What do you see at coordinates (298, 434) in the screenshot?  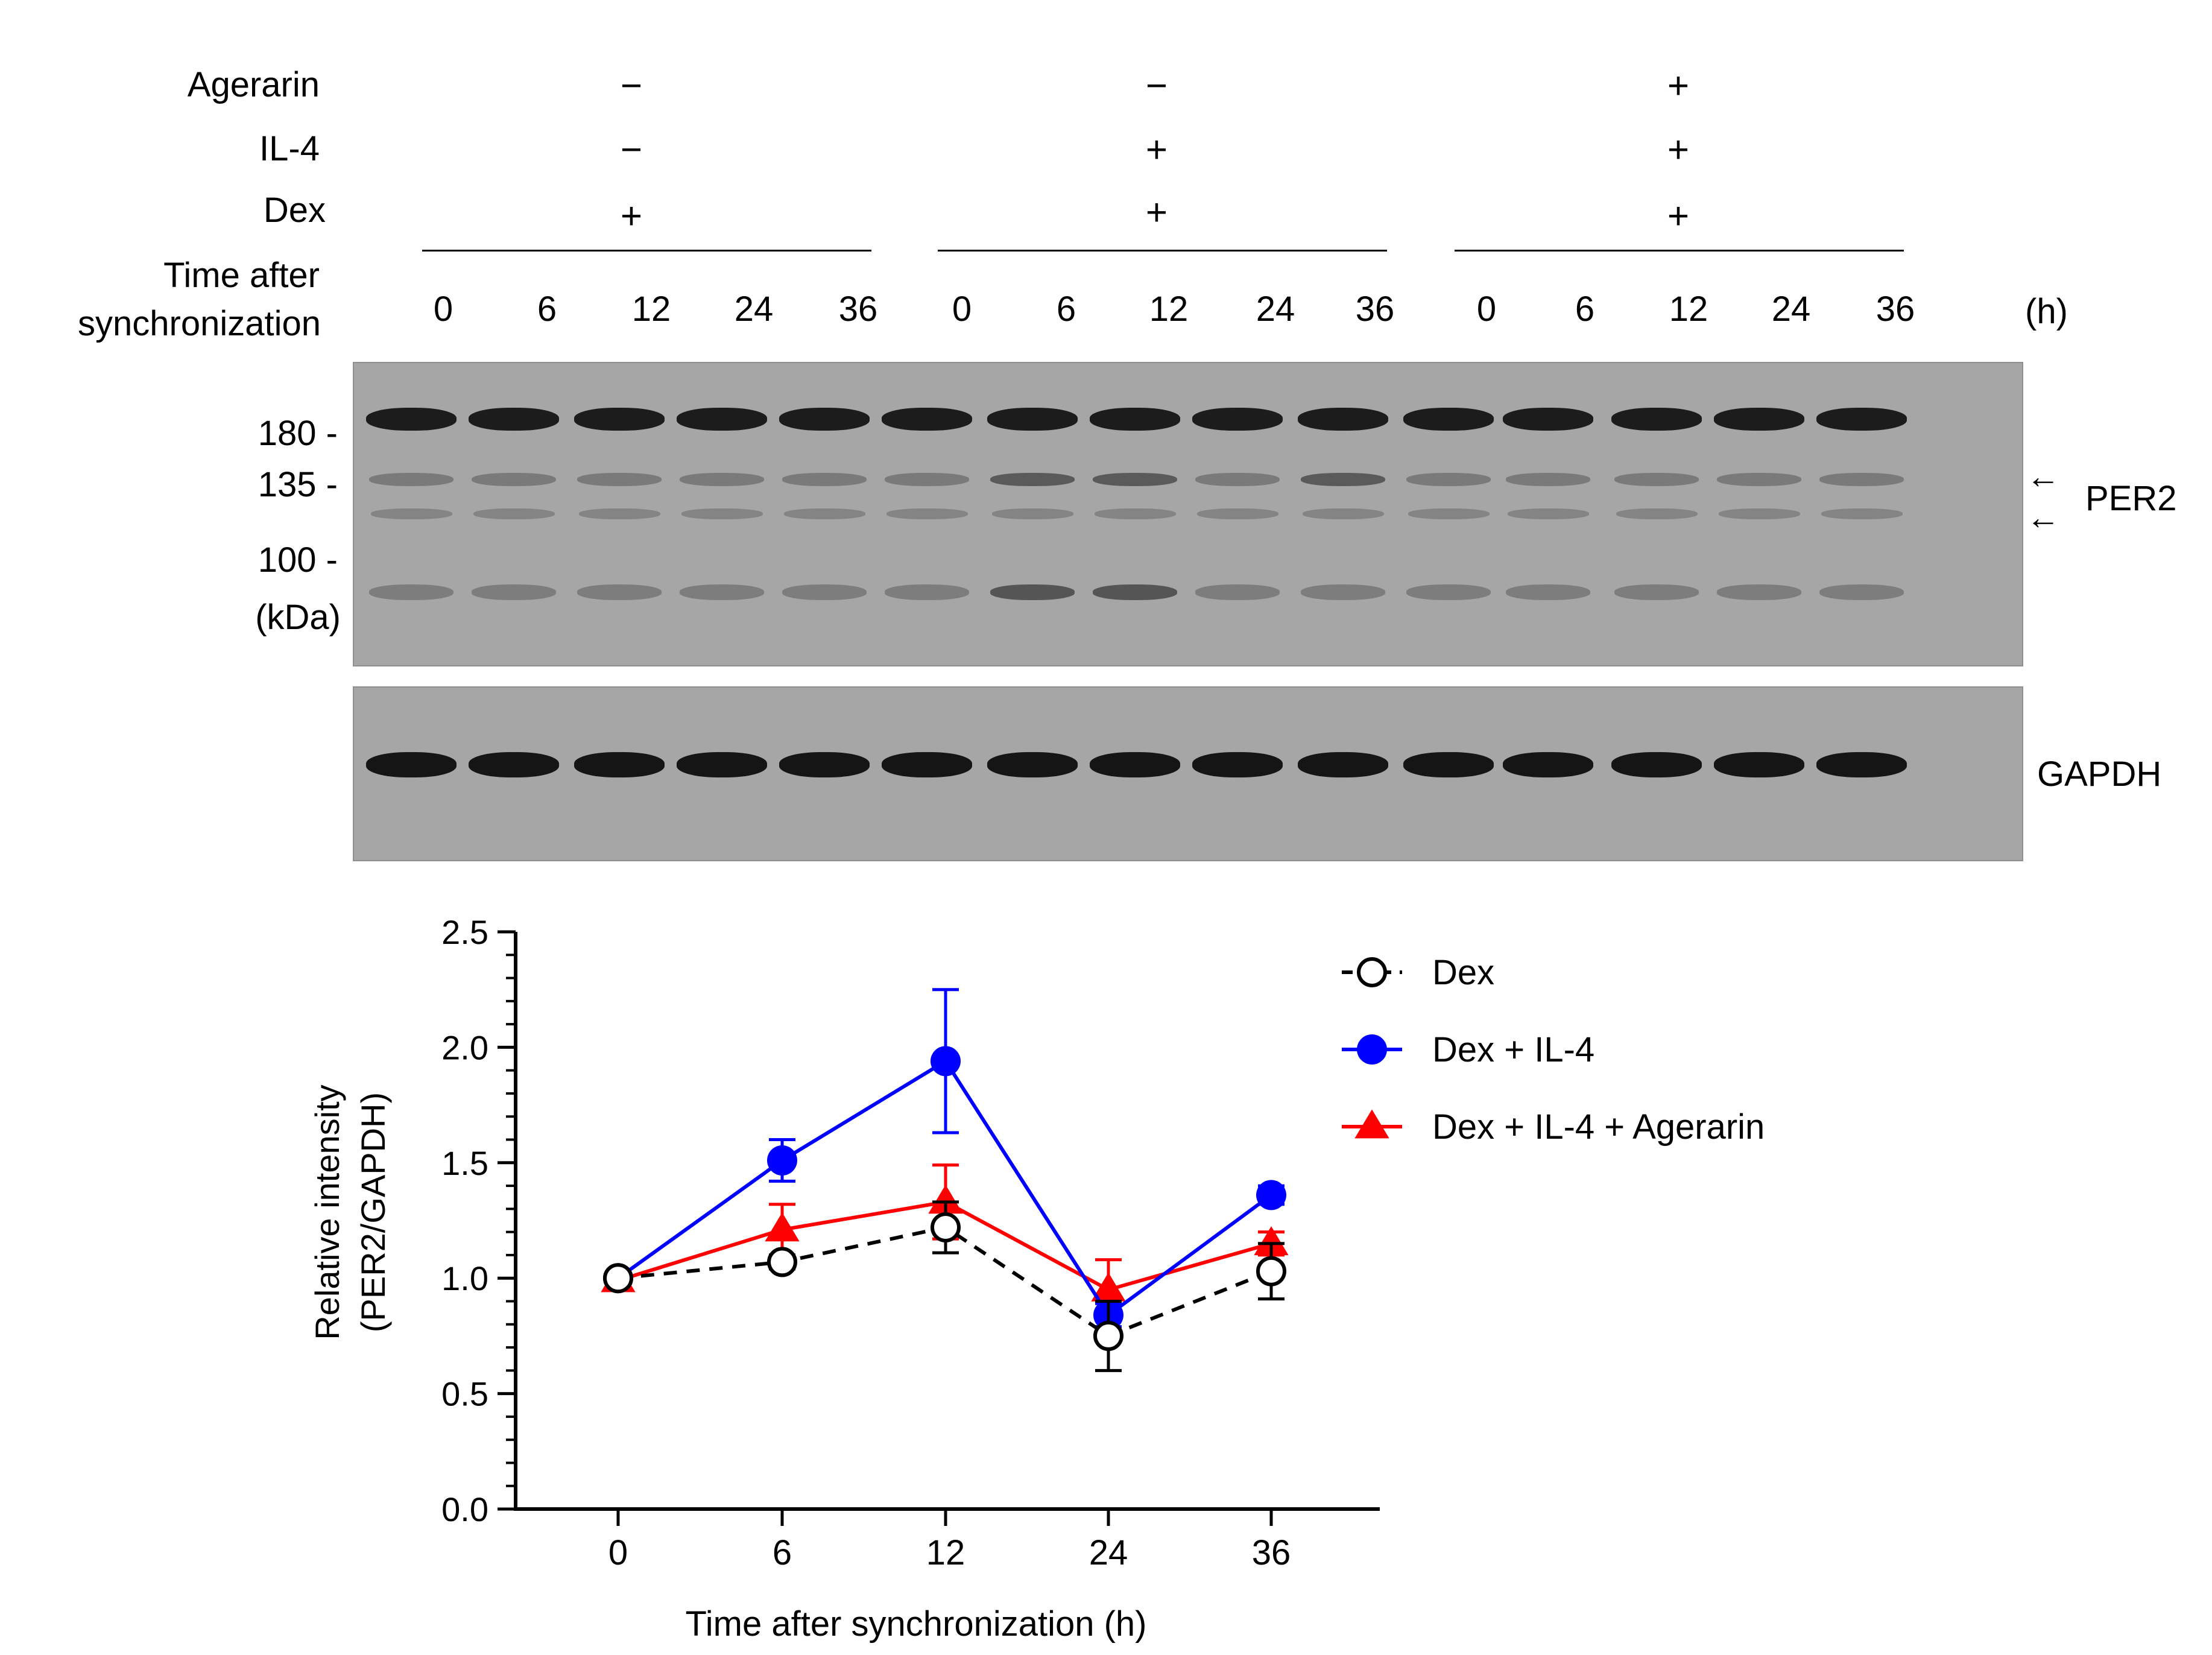 I see `mw-marker-180: 180 -` at bounding box center [298, 434].